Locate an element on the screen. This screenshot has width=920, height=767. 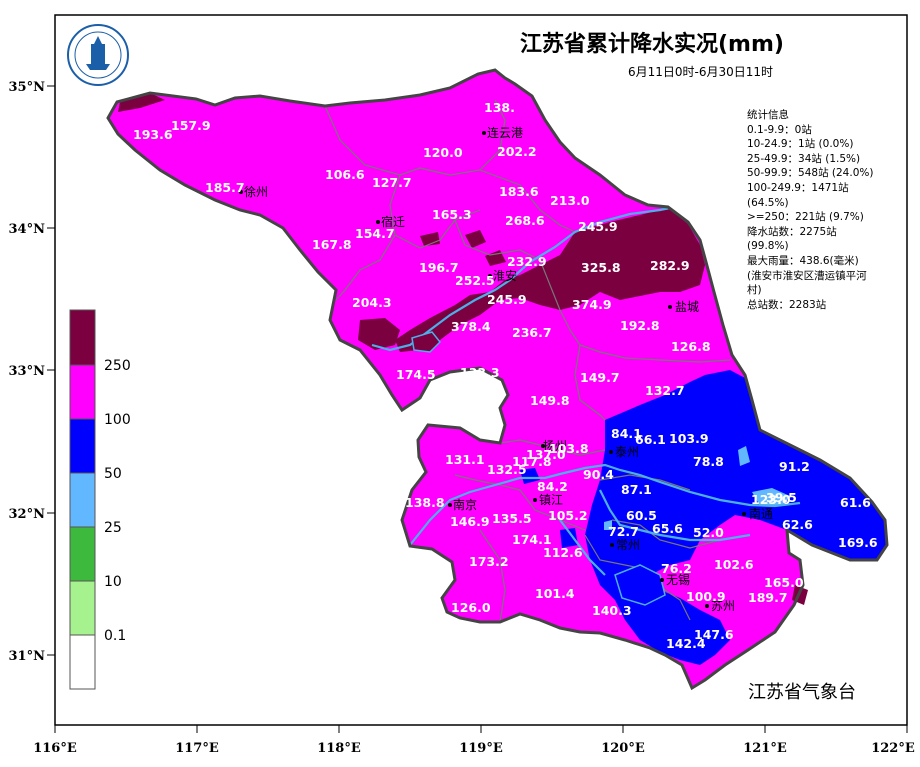
x-tick-label: 118°E is located at coordinates (339, 748).